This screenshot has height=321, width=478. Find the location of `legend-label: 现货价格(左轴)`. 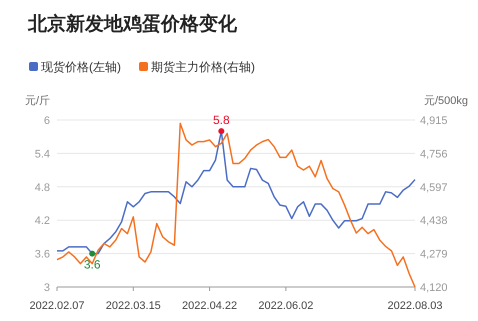

legend-label: 现货价格(左轴) is located at coordinates (81, 67).